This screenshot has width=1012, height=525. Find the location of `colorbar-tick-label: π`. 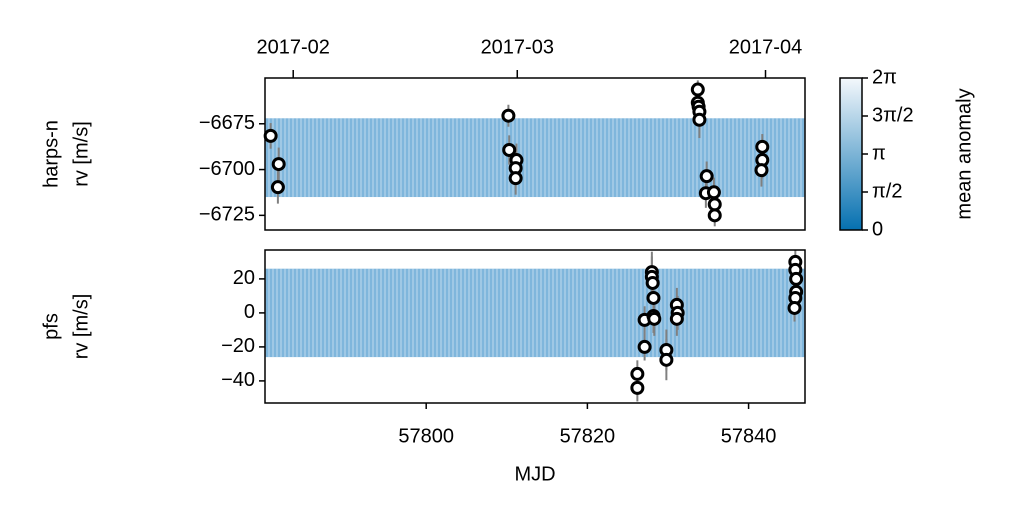

colorbar-tick-label: π is located at coordinates (879, 153).